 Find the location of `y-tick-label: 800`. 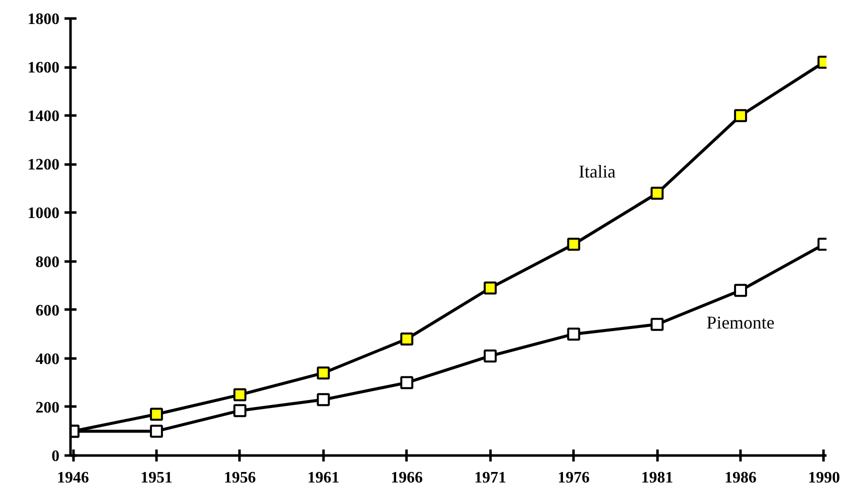

y-tick-label: 800 is located at coordinates (48, 262).